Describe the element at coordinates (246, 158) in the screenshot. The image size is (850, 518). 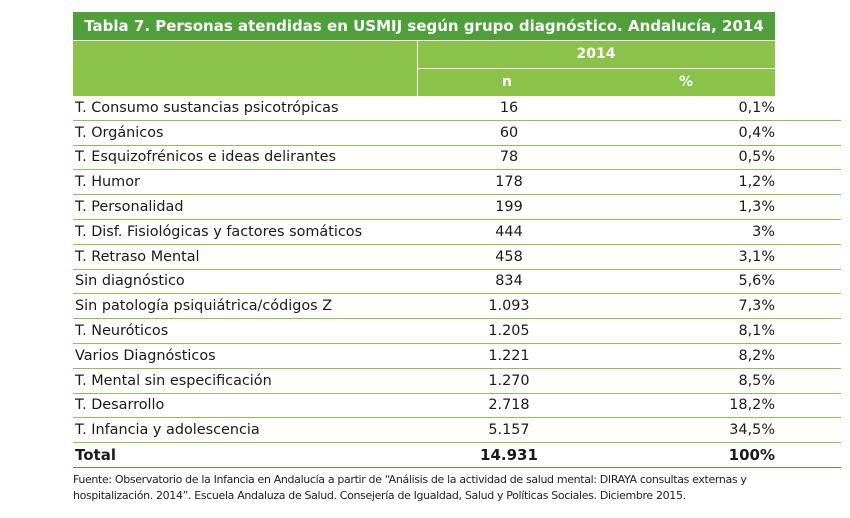
I see `row-label: T. Esquizofrénicos e ideas delirantes` at that location.